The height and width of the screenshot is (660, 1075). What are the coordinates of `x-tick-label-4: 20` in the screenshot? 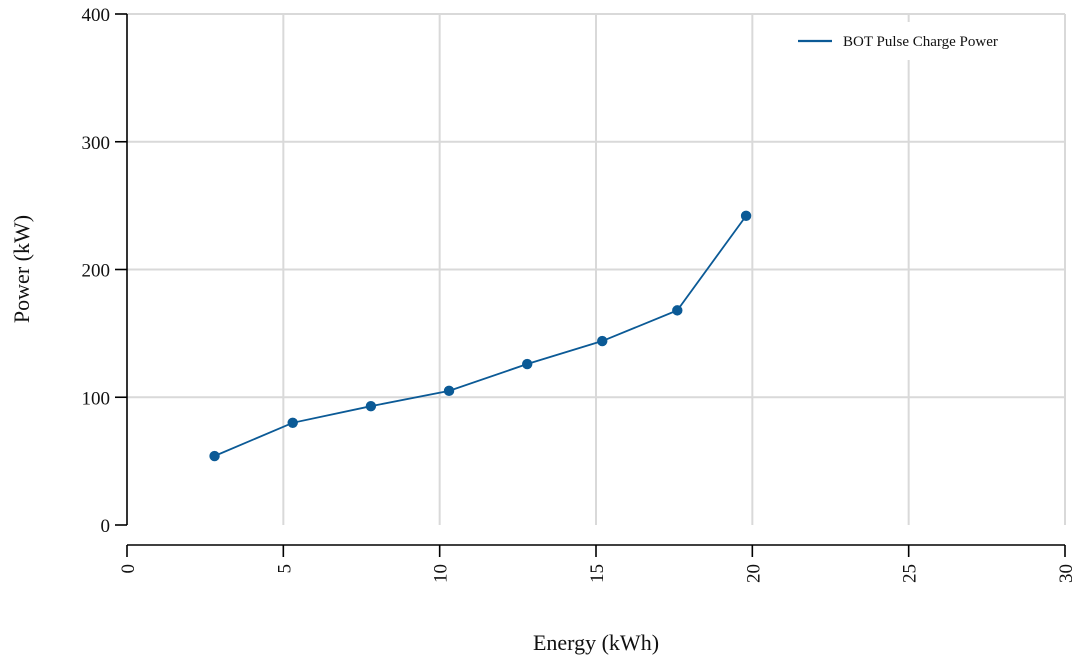 It's located at (753, 573).